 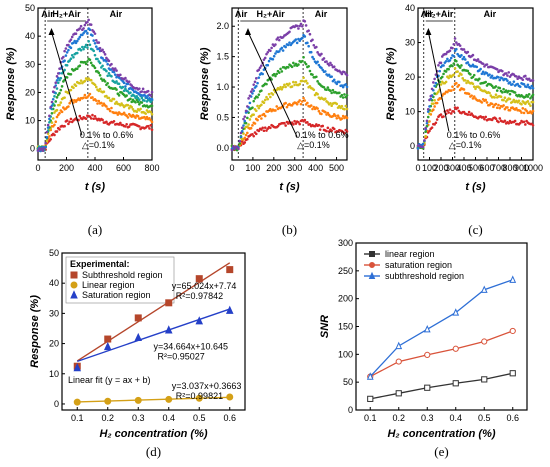 I want to click on fit-line, so click(x=153, y=335).